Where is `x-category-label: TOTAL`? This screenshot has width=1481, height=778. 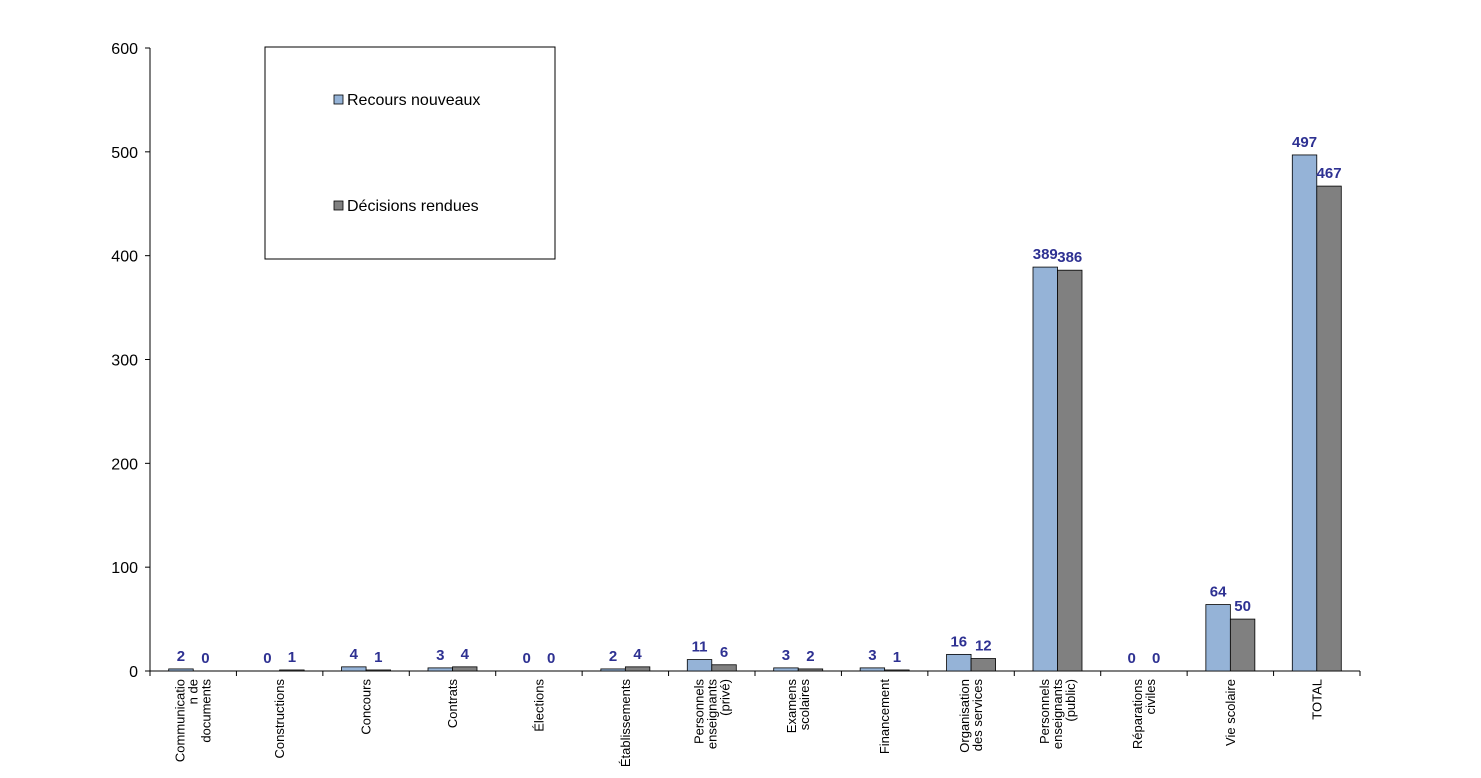
x-category-label: TOTAL is located at coordinates (1316, 699).